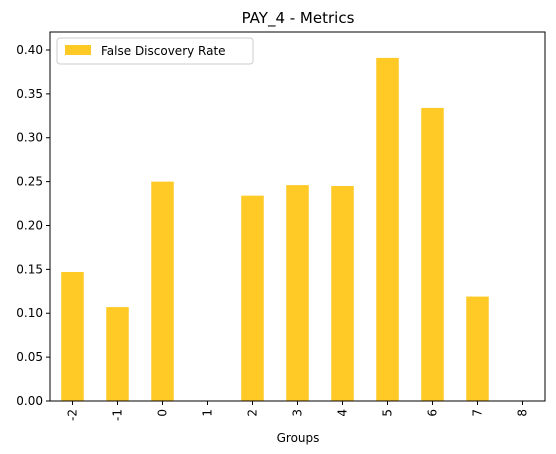 Image resolution: width=556 pixels, height=454 pixels. What do you see at coordinates (29, 269) in the screenshot?
I see `y-tick-label: 0.15` at bounding box center [29, 269].